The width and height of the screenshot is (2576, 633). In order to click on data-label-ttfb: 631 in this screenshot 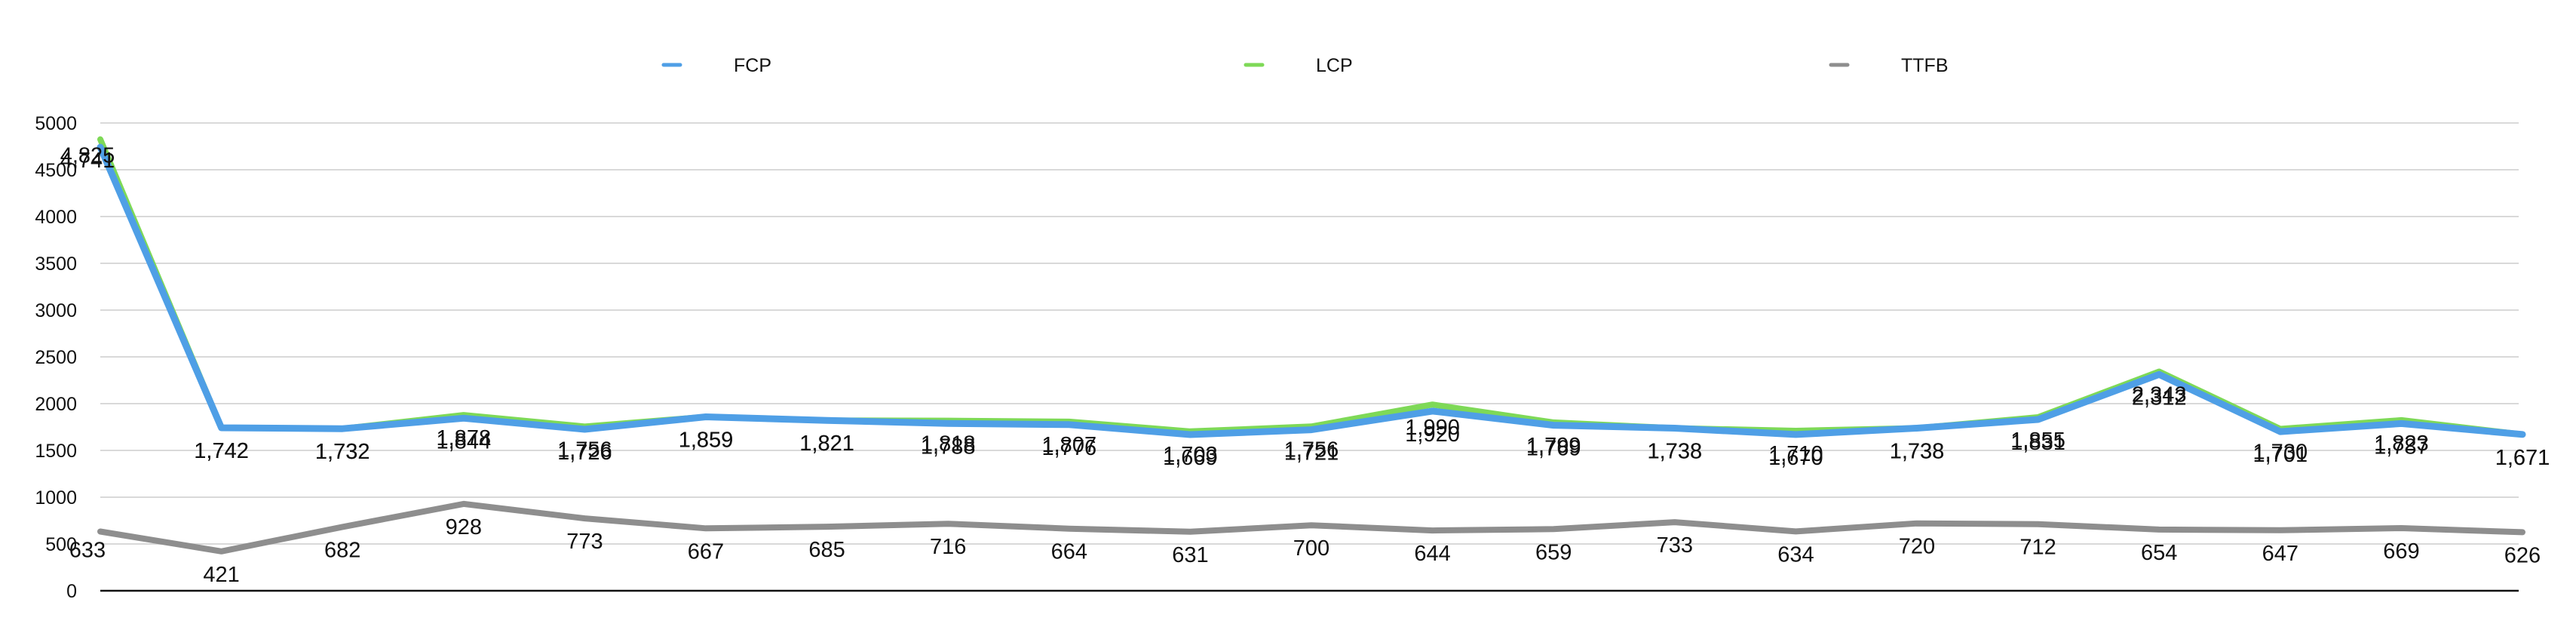, I will do `click(1190, 555)`.